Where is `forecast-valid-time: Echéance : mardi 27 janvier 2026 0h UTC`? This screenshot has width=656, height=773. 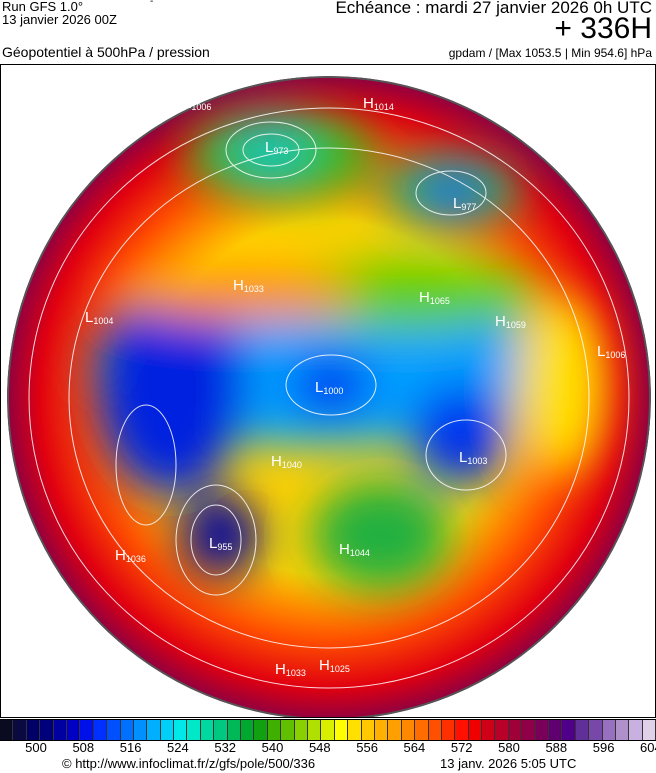
forecast-valid-time: Echéance : mardi 27 janvier 2026 0h UTC is located at coordinates (493, 8).